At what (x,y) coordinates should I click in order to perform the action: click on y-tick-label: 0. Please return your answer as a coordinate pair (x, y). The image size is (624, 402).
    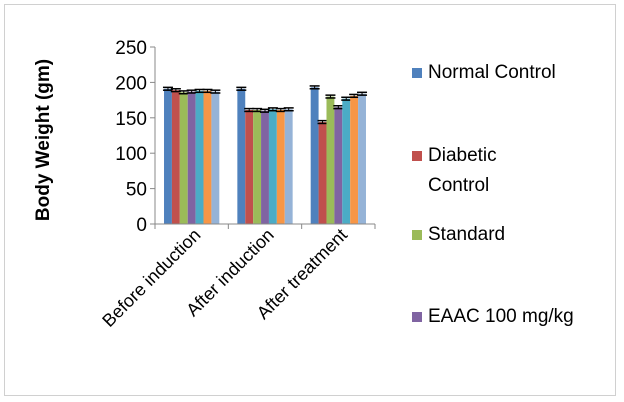
    Looking at the image, I should click on (141, 225).